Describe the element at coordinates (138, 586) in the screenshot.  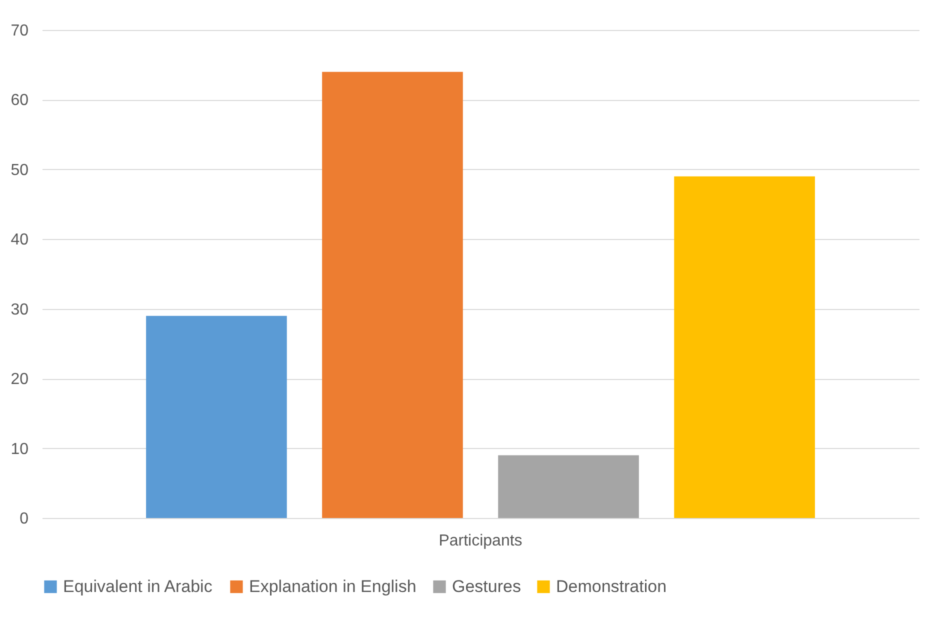
I see `legend-label: Equivalent in Arabic` at that location.